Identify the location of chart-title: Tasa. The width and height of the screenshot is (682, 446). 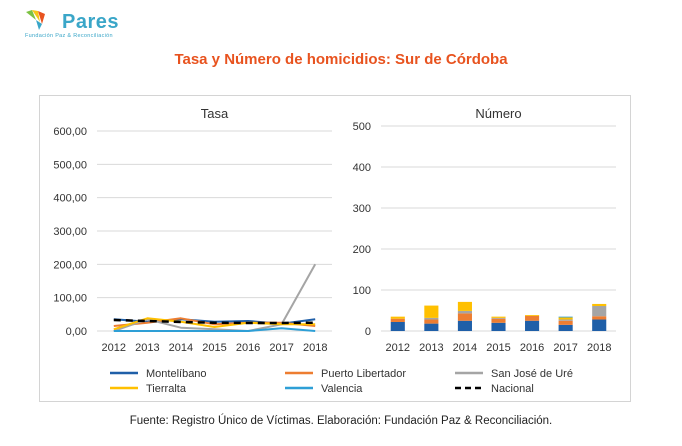
(215, 113).